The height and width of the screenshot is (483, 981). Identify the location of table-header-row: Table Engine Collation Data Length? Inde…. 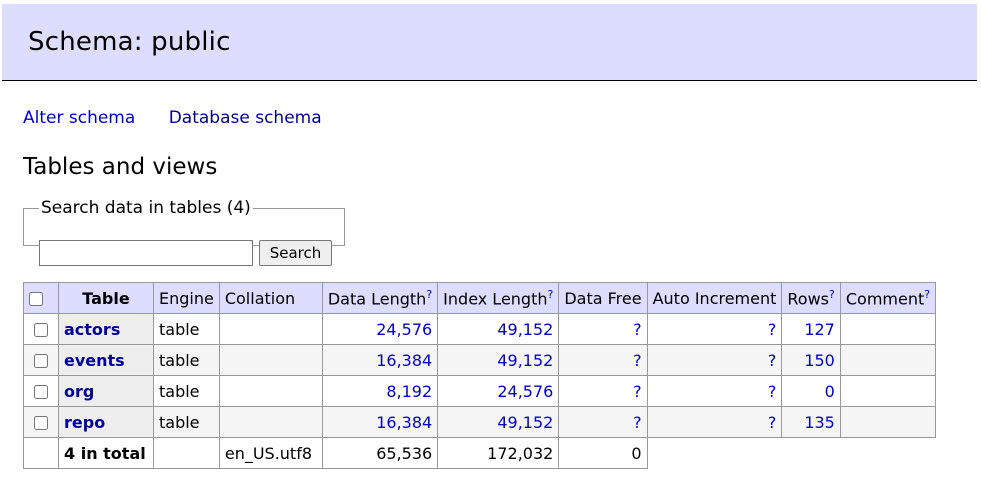
(480, 298).